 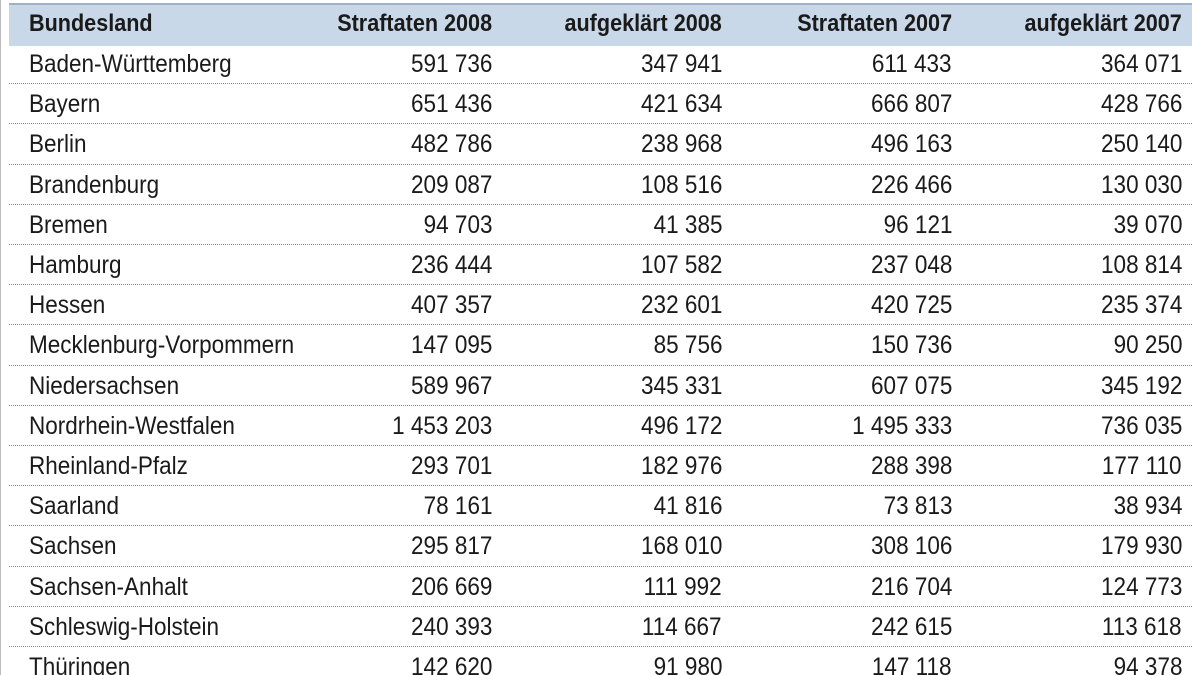 What do you see at coordinates (80, 664) in the screenshot?
I see `state-cell: Thüringen` at bounding box center [80, 664].